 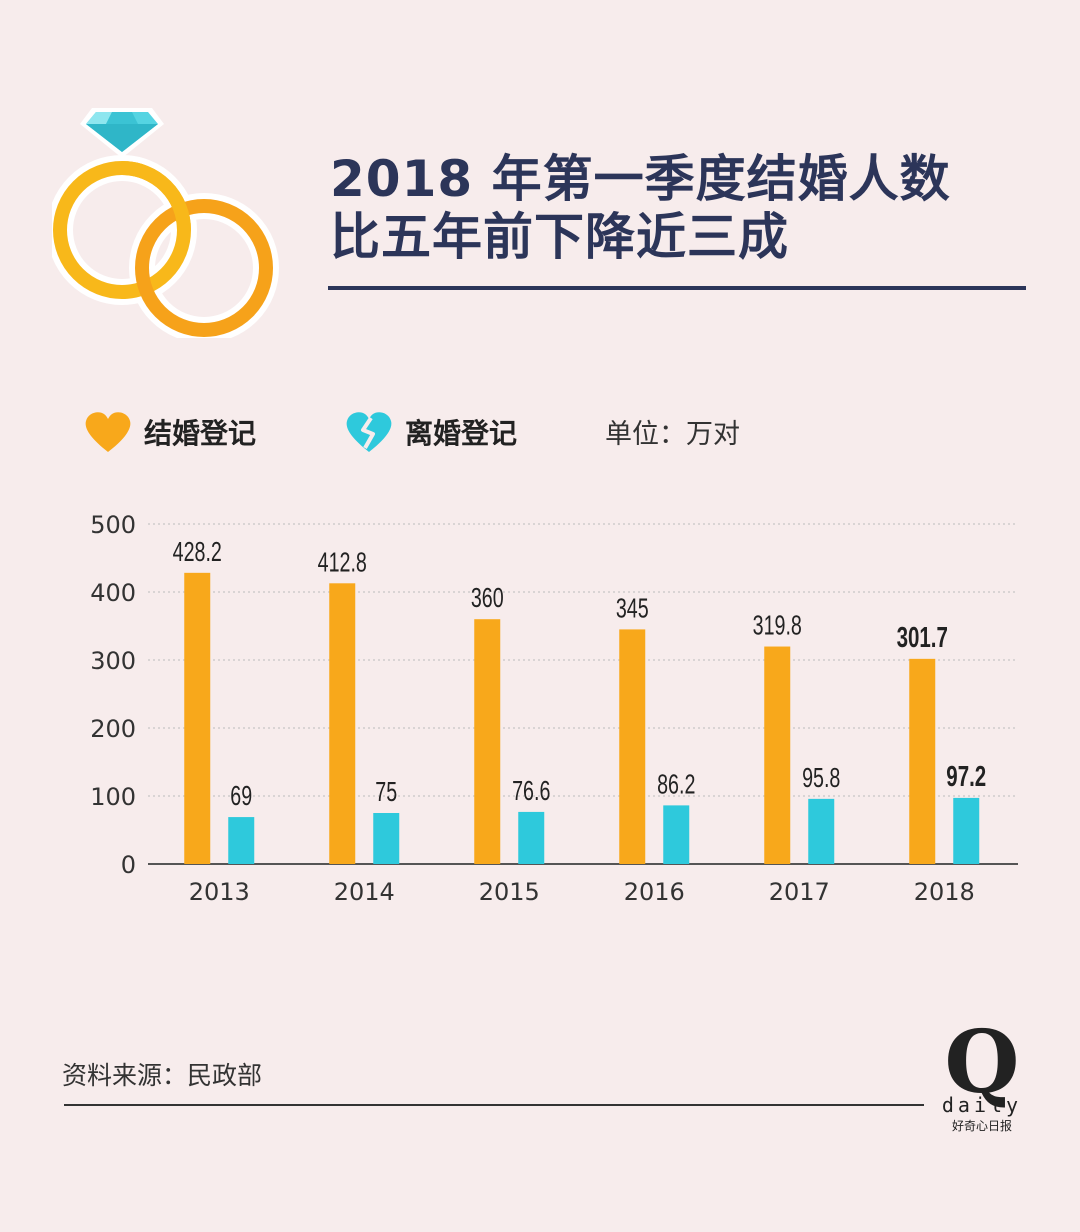 What do you see at coordinates (364, 892) in the screenshot?
I see `x-tick-label-2014: 2014` at bounding box center [364, 892].